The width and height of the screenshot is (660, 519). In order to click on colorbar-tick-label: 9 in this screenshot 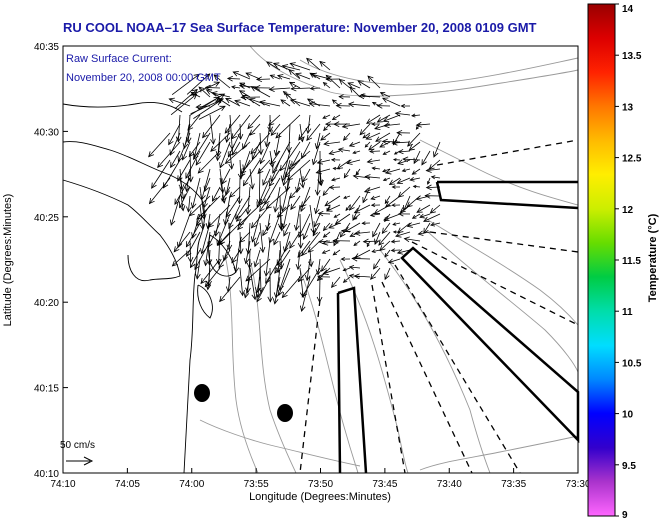, I will do `click(625, 514)`.